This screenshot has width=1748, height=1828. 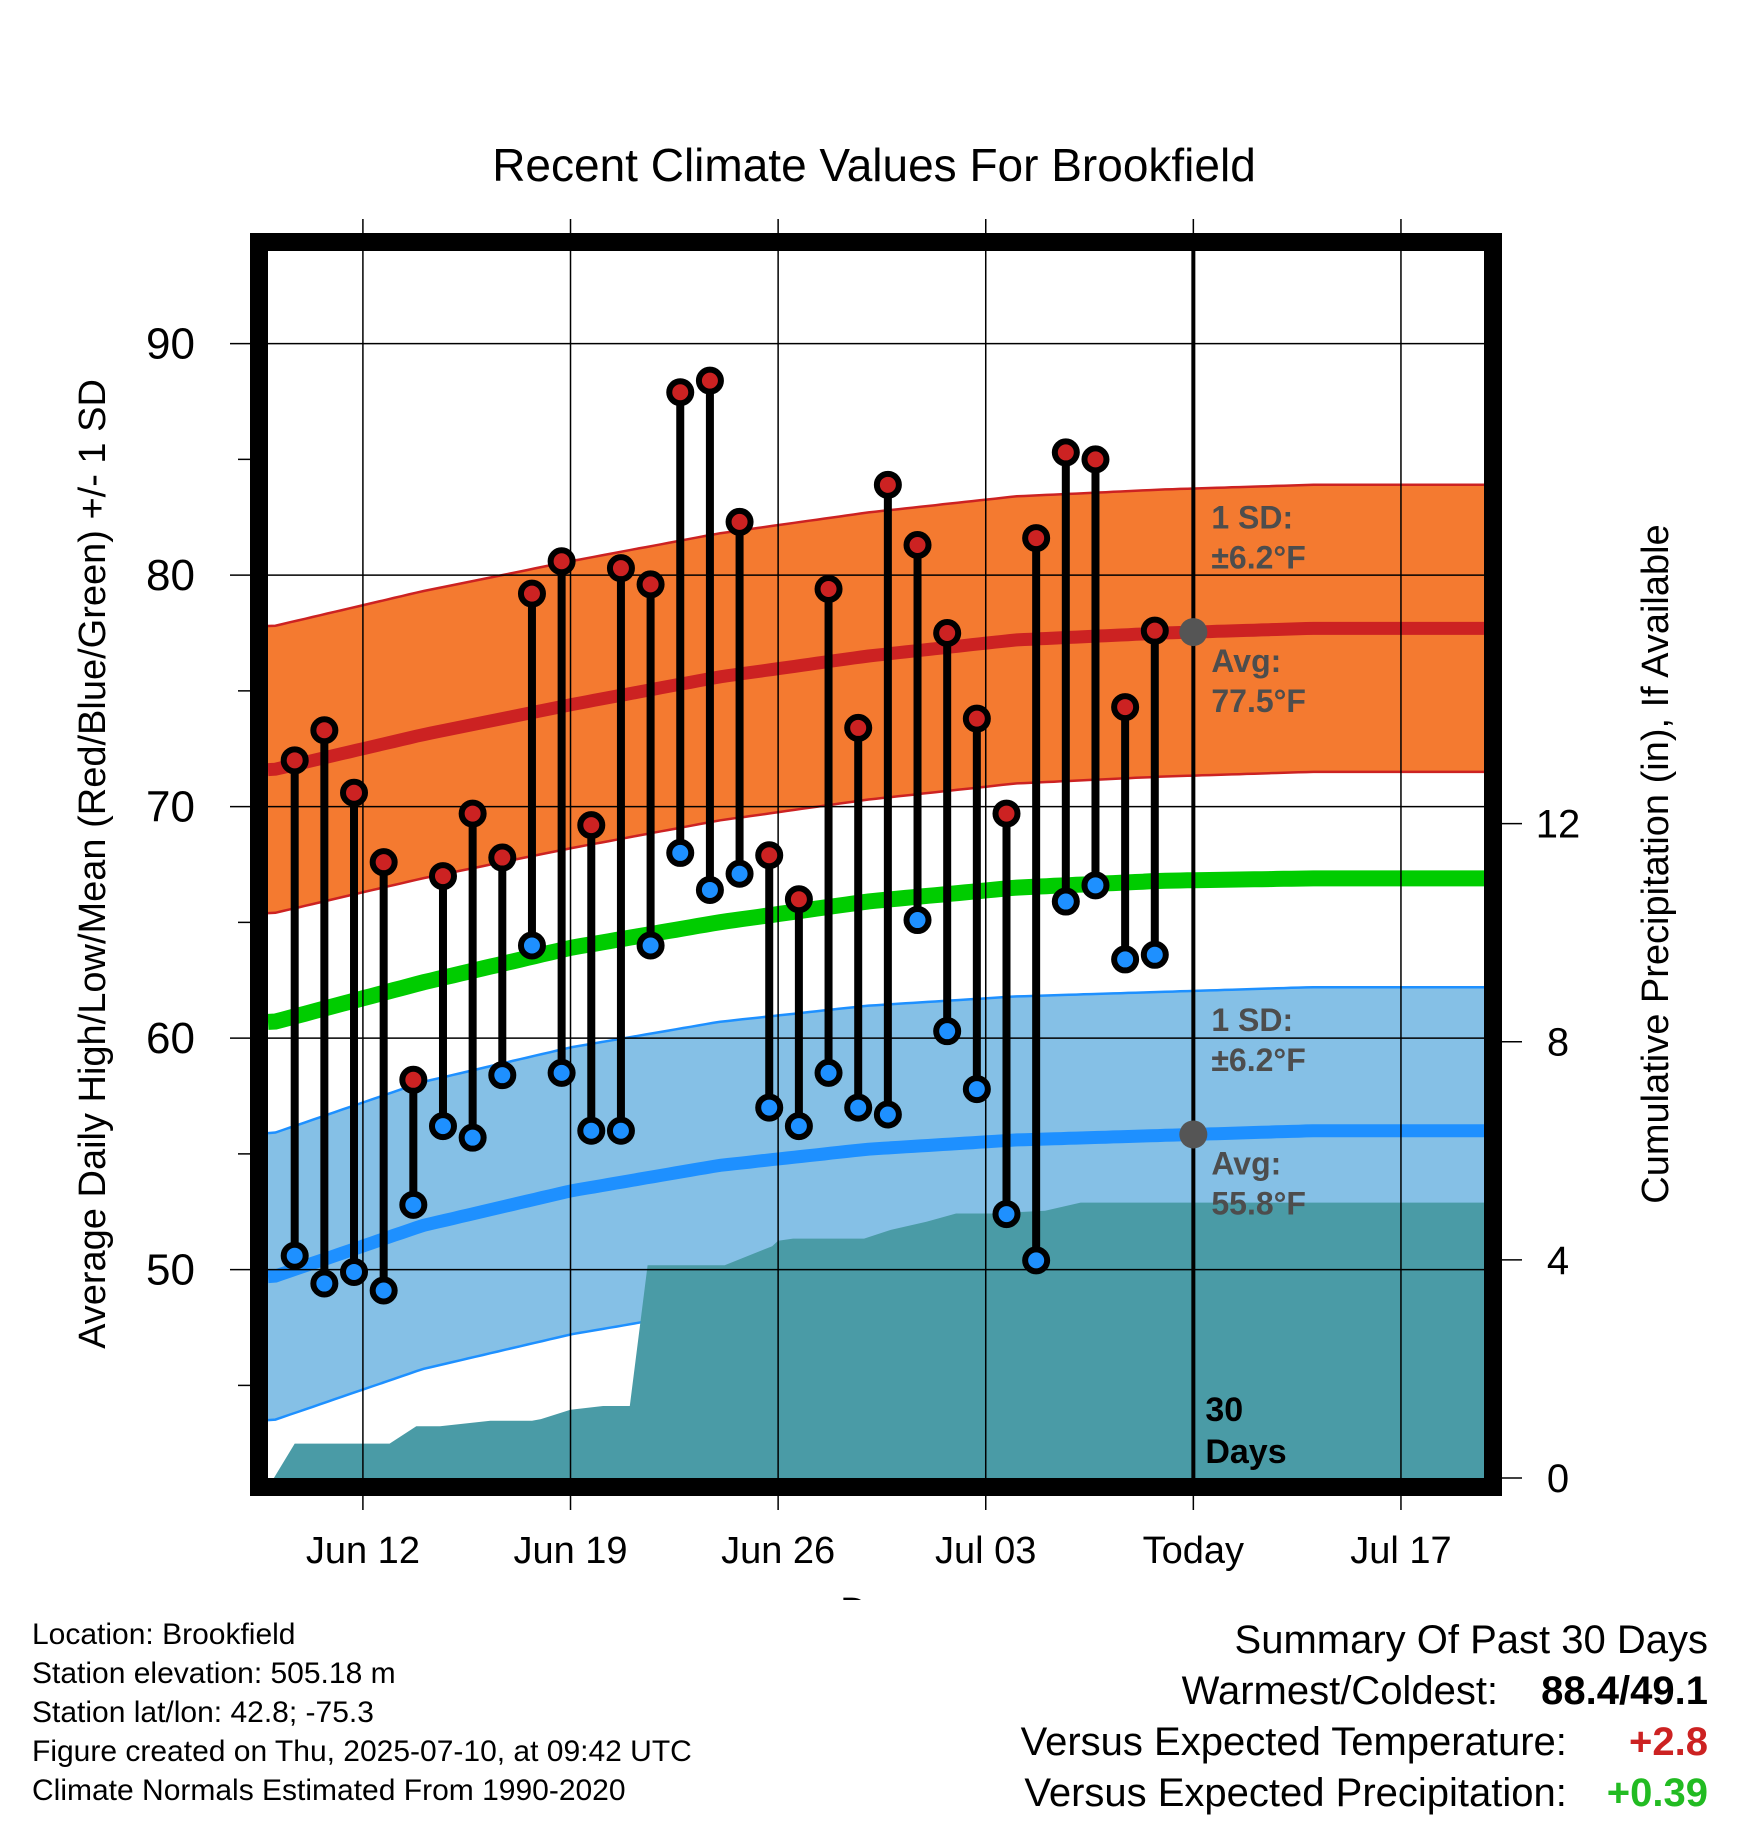 I want to click on high-avg-line, so click(x=876, y=699).